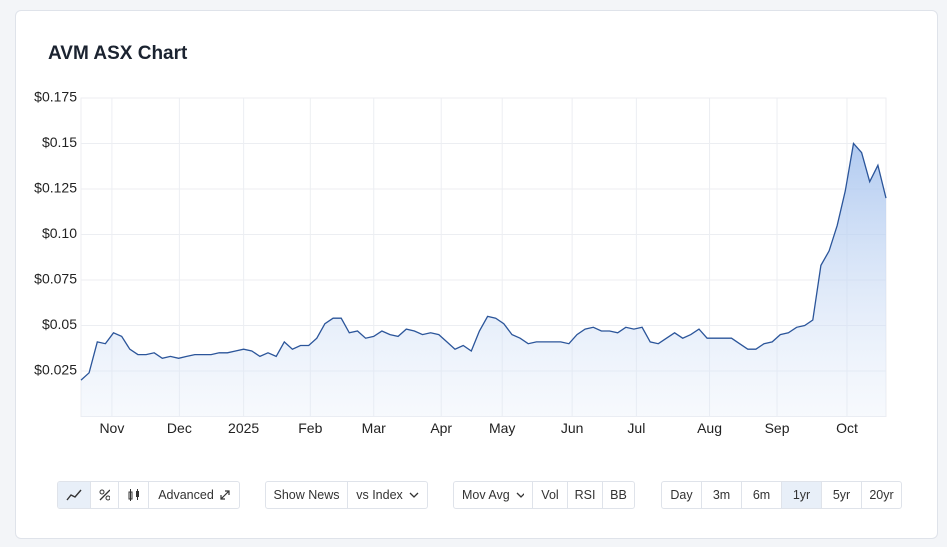 This screenshot has height=547, width=947. Describe the element at coordinates (186, 495) in the screenshot. I see `advanced-label: Advanced` at that location.